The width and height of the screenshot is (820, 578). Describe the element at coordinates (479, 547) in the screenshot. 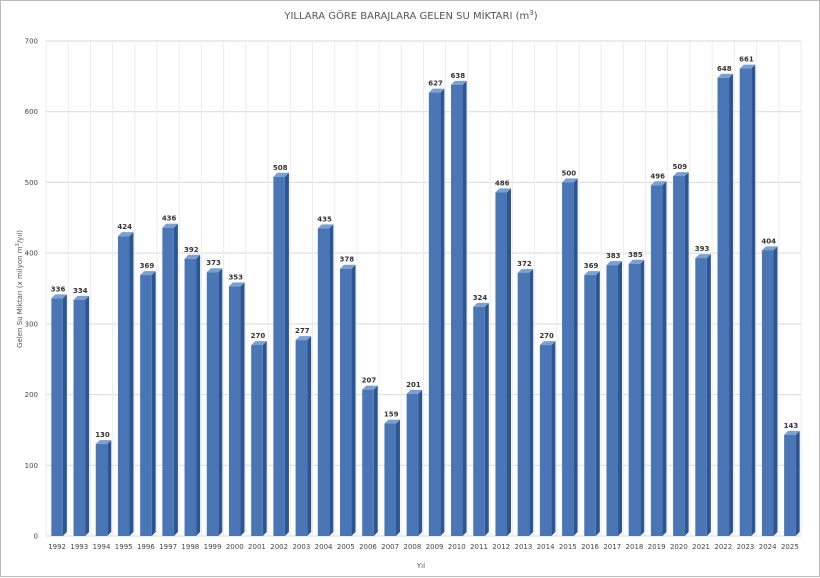

I see `x-tick-label: 2011` at that location.